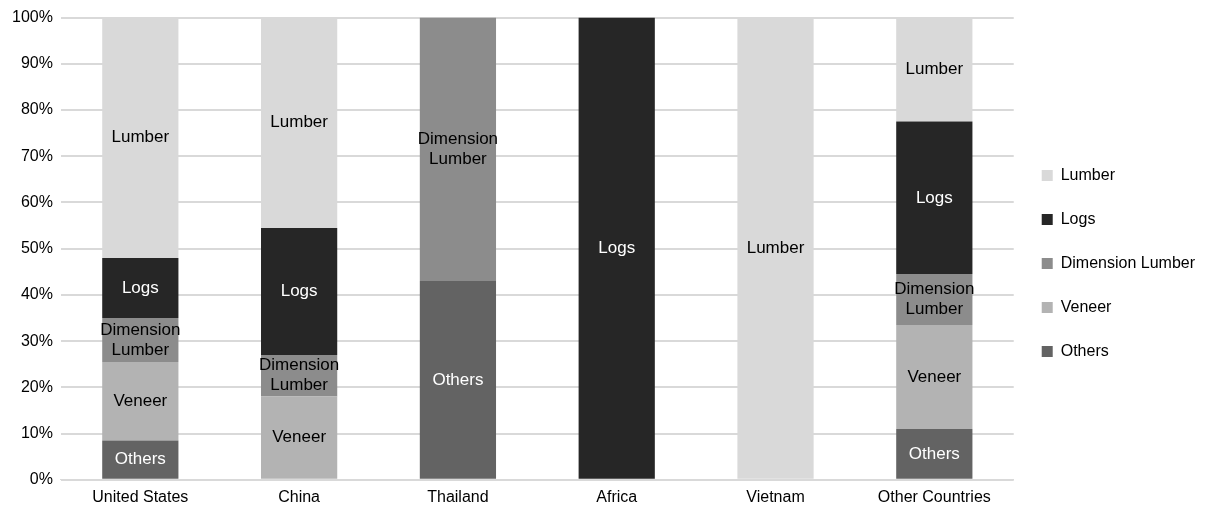  Describe the element at coordinates (36, 248) in the screenshot. I see `y-tick-label: 50%` at that location.